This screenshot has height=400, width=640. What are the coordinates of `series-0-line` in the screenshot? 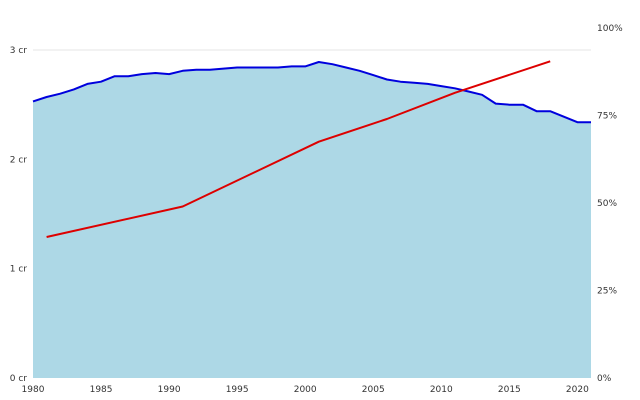 It's located at (311, 92).